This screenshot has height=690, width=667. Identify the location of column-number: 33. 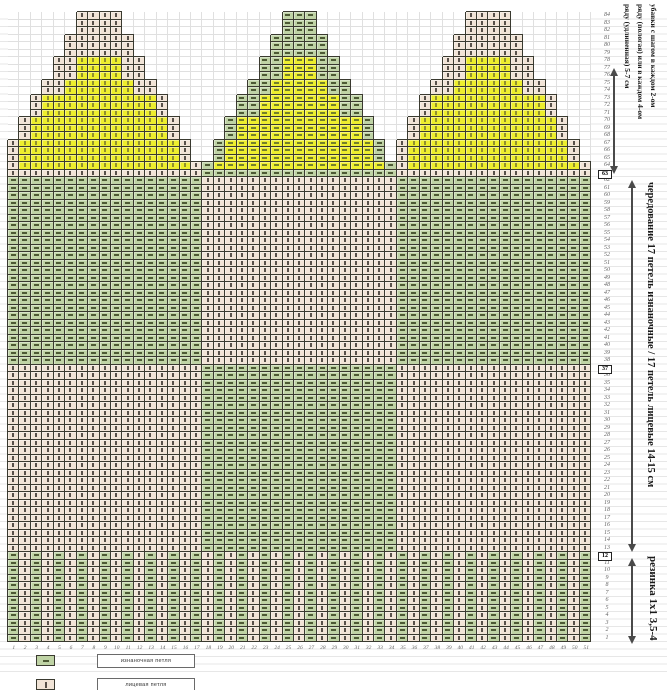
(380, 648).